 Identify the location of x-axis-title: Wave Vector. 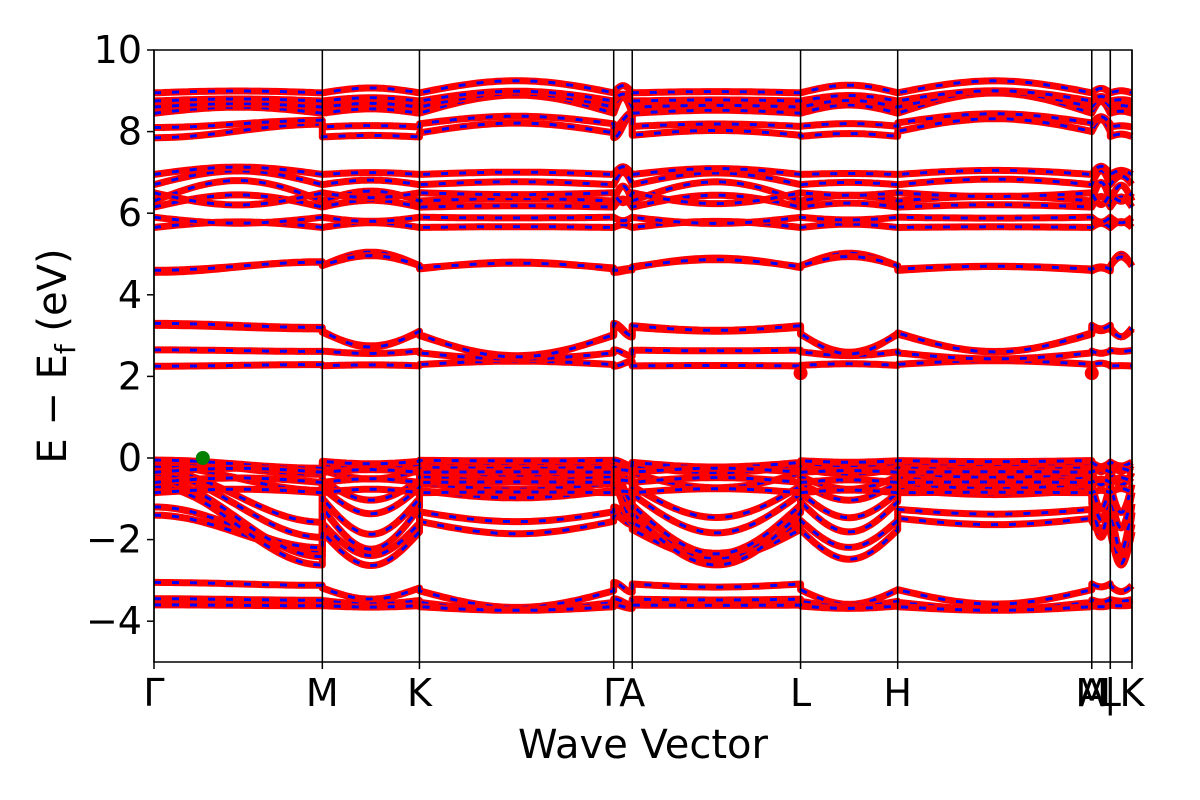
(643, 745).